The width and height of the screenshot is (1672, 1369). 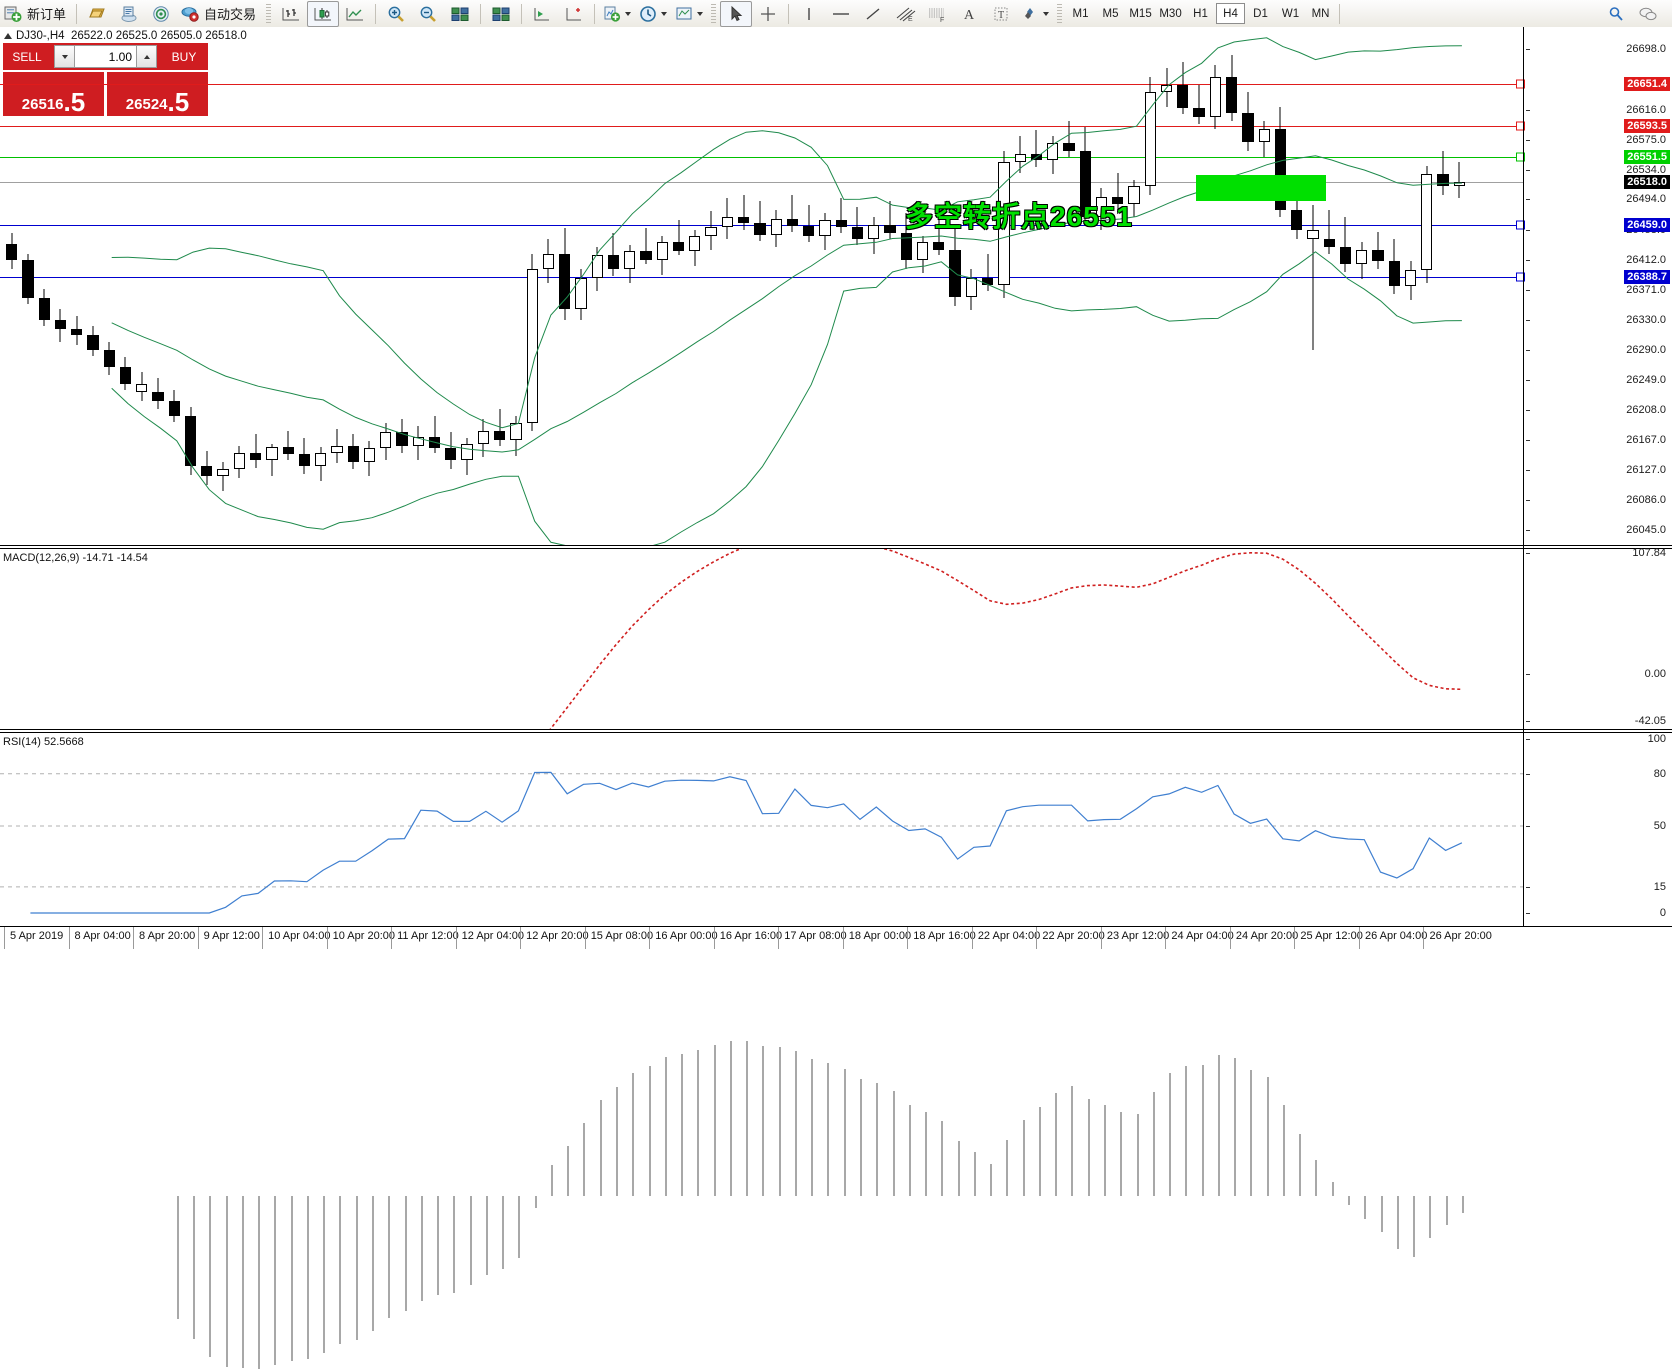 What do you see at coordinates (43, 742) in the screenshot?
I see `rsi-indicator-label: RSI(14) 52.5668` at bounding box center [43, 742].